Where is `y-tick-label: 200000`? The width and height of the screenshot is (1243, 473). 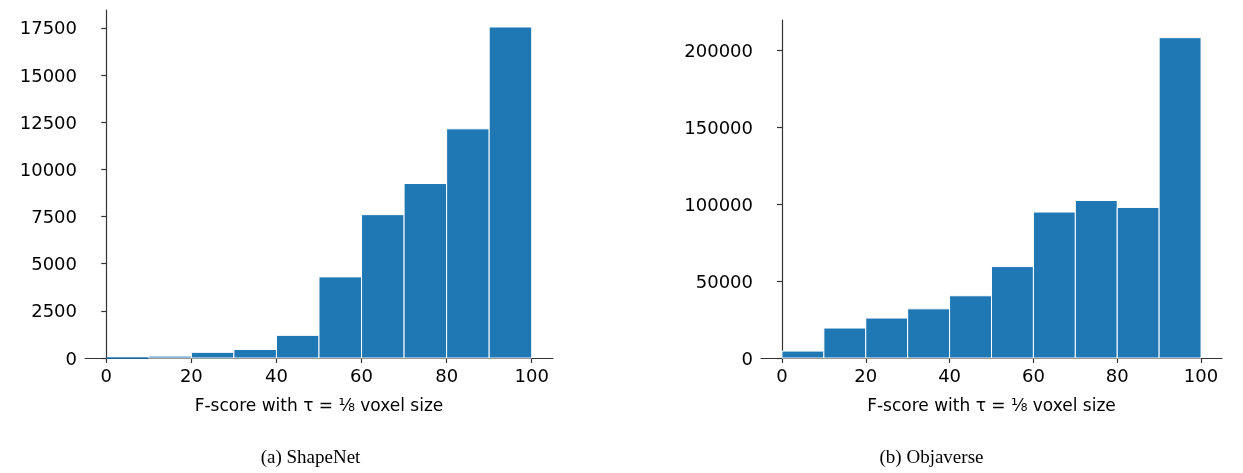
y-tick-label: 200000 is located at coordinates (718, 51).